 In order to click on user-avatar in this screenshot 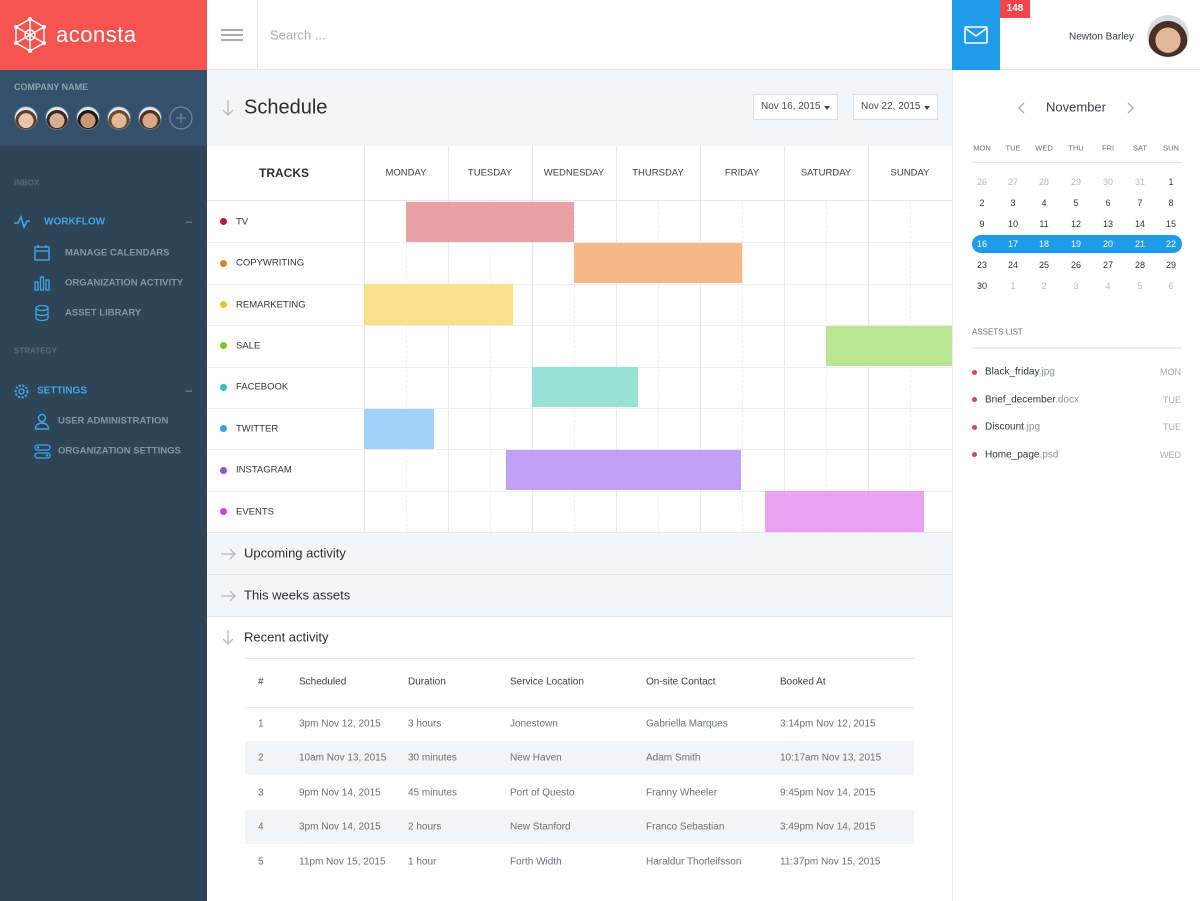, I will do `click(1168, 36)`.